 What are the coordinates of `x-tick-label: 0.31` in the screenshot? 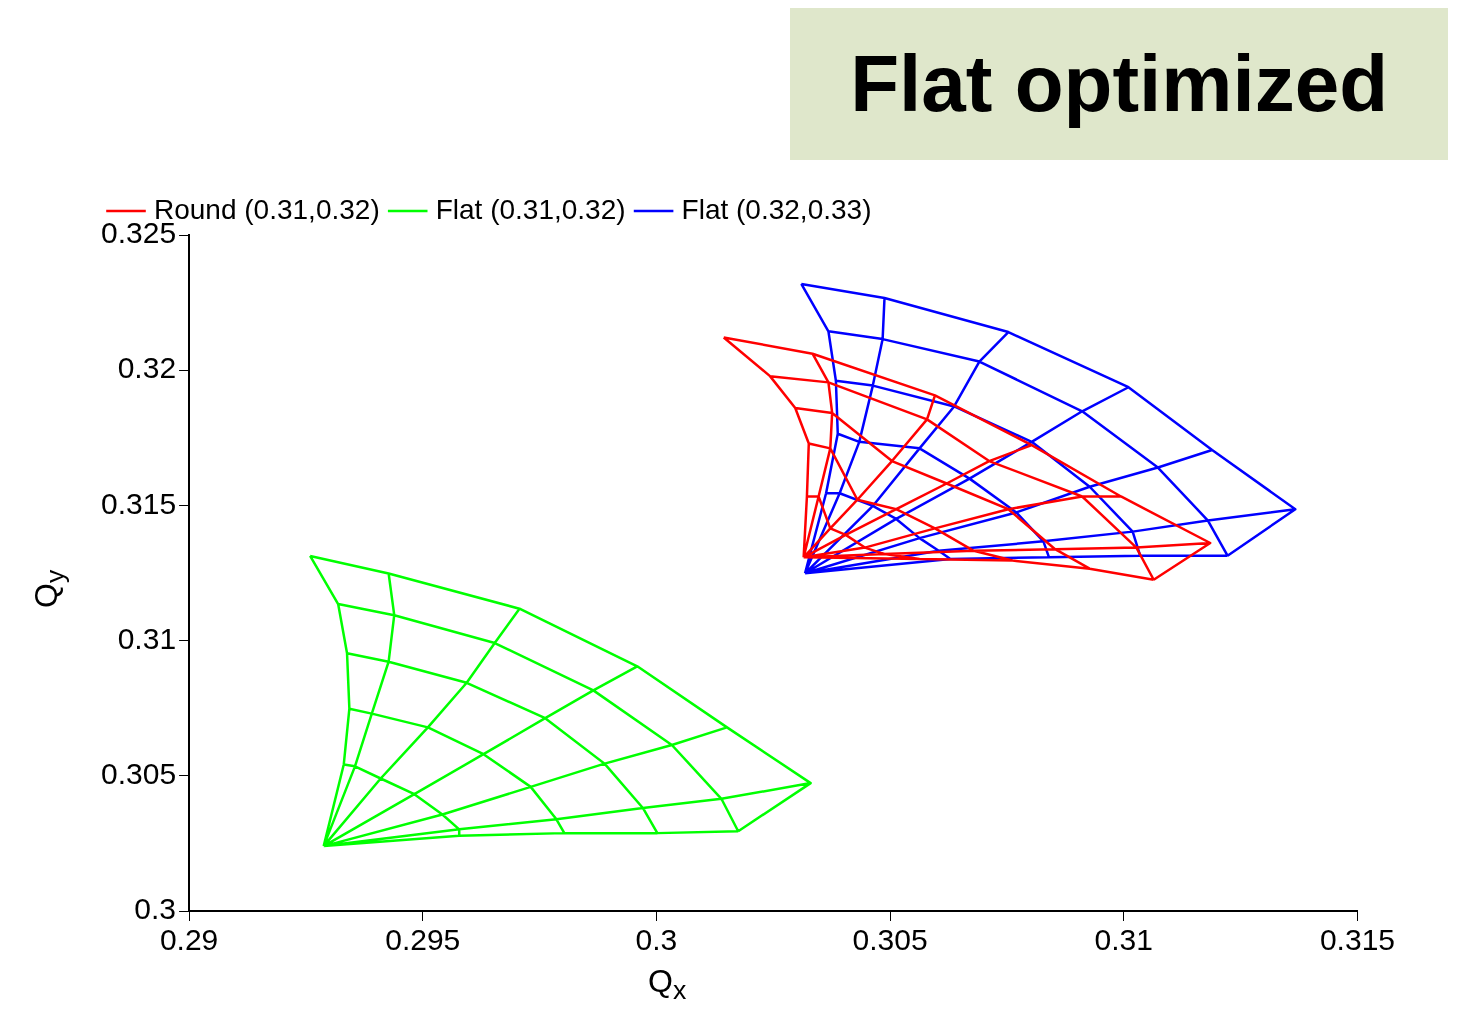 It's located at (1123, 940).